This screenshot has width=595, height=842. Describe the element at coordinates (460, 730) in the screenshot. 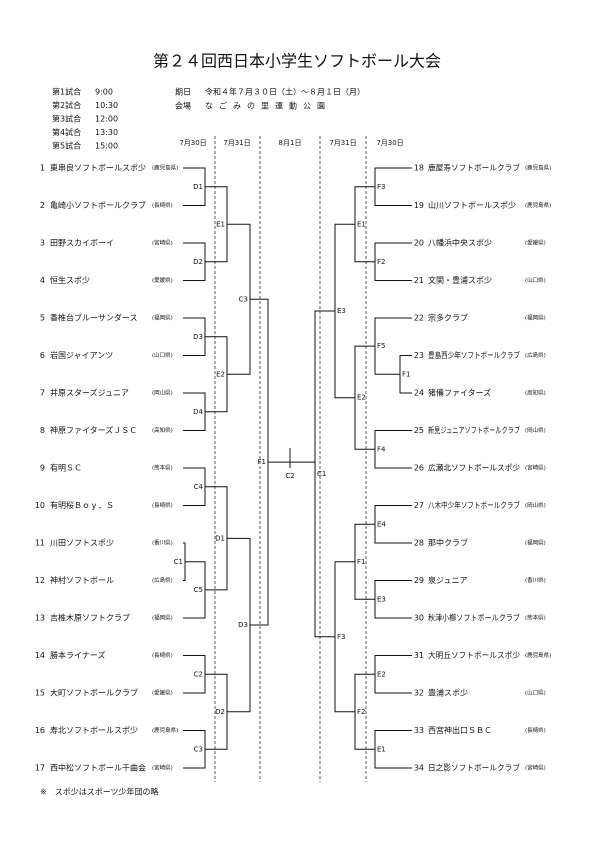

I see `team-name: 西宮神出口ＳＢＣ` at that location.